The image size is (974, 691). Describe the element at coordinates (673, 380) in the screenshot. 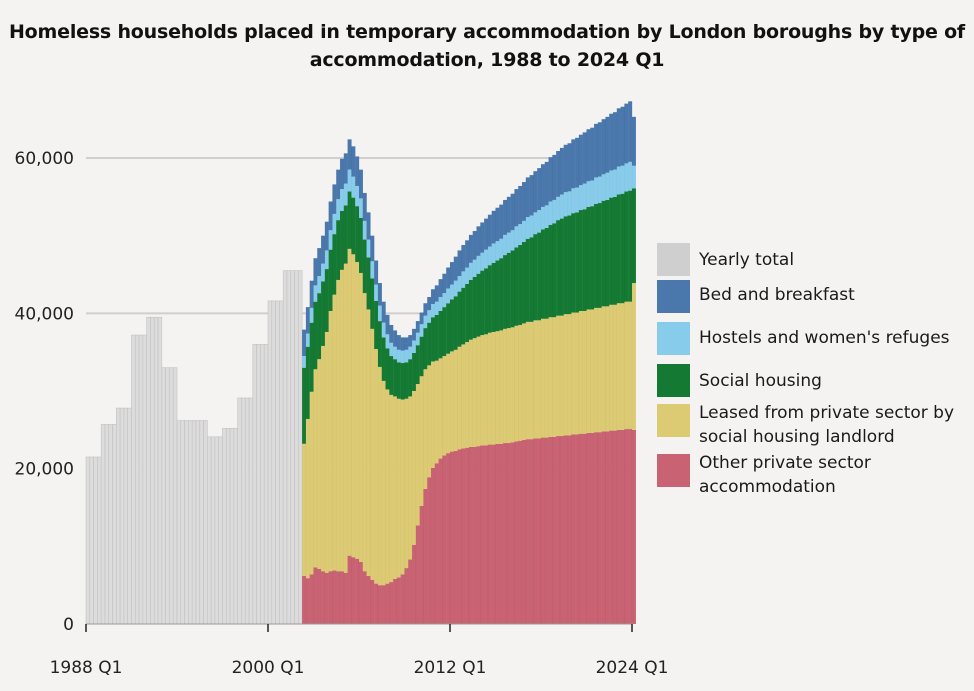

I see `legend-swatch-social-housing` at that location.